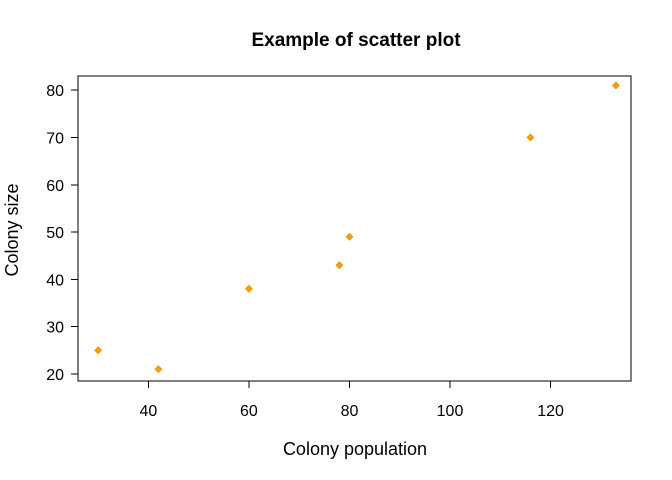 The image size is (672, 480). Describe the element at coordinates (249, 411) in the screenshot. I see `x-tick-label: 60` at that location.